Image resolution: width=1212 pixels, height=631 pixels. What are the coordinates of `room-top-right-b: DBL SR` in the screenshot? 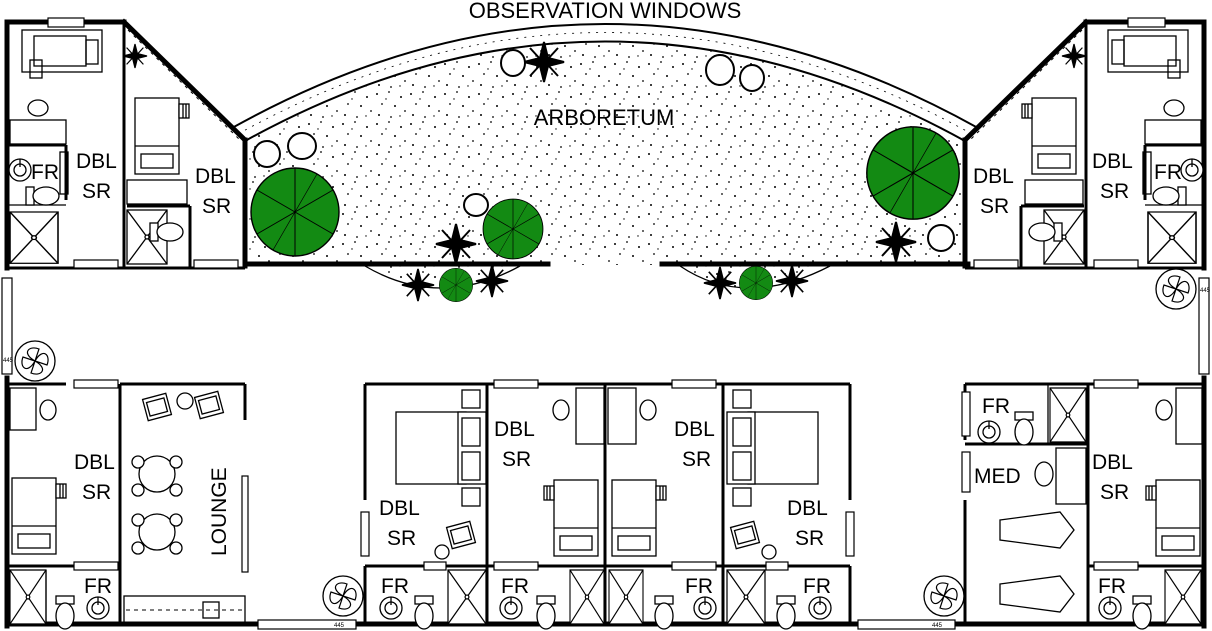 It's located at (1029, 183).